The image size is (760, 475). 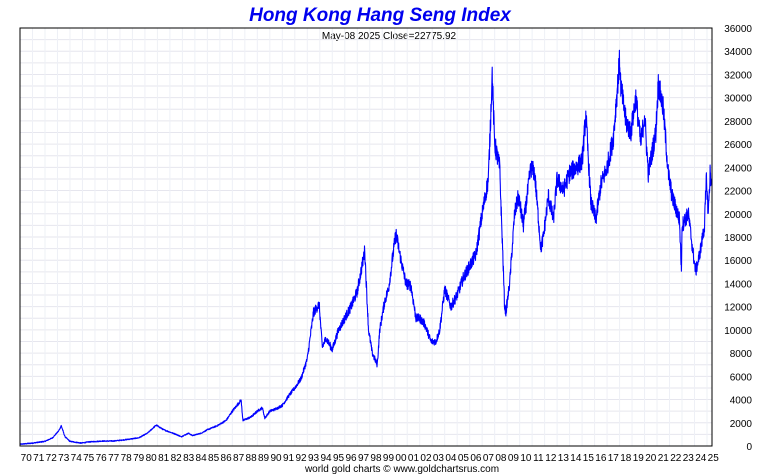 What do you see at coordinates (551, 458) in the screenshot?
I see `x-tick-label: 12` at bounding box center [551, 458].